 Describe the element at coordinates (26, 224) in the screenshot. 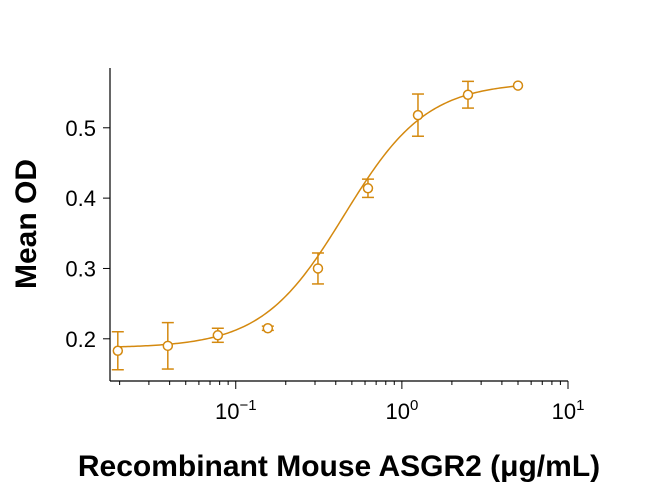

I see `y-axis-title: Mean OD` at that location.